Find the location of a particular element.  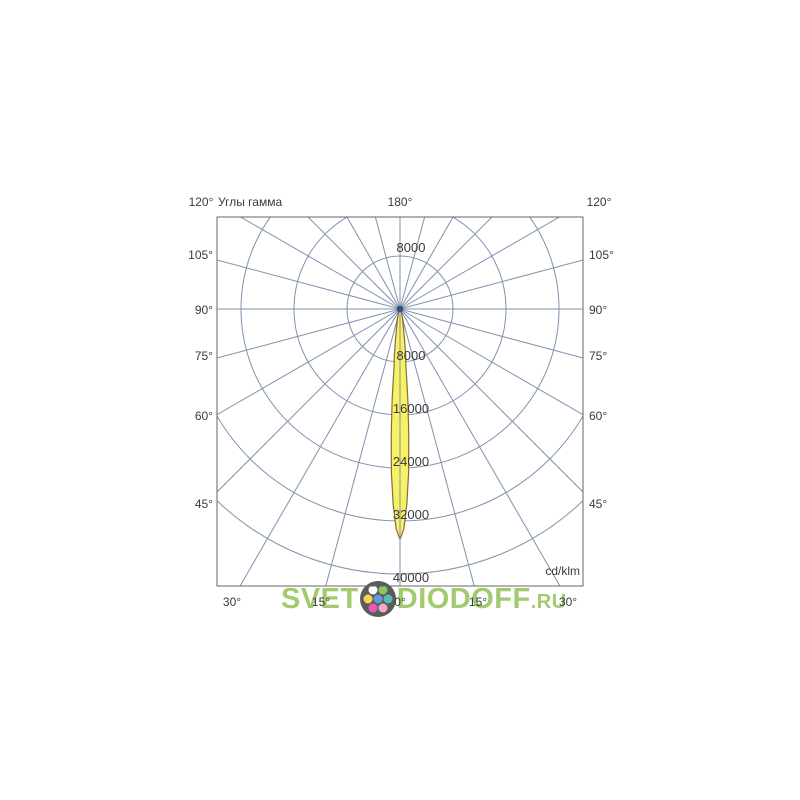

side-angle-label-right: 75° is located at coordinates (598, 356).